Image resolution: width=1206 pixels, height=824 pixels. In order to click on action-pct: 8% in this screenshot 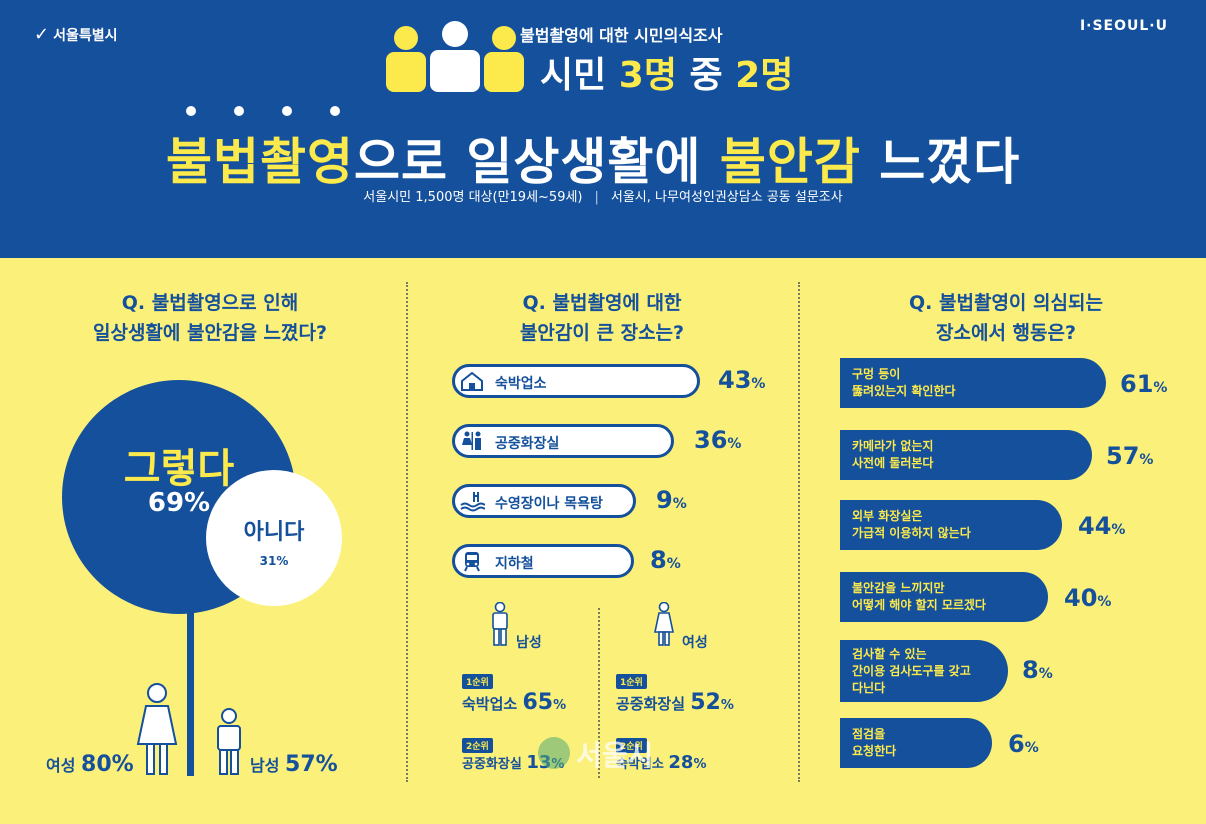, I will do `click(1037, 670)`.